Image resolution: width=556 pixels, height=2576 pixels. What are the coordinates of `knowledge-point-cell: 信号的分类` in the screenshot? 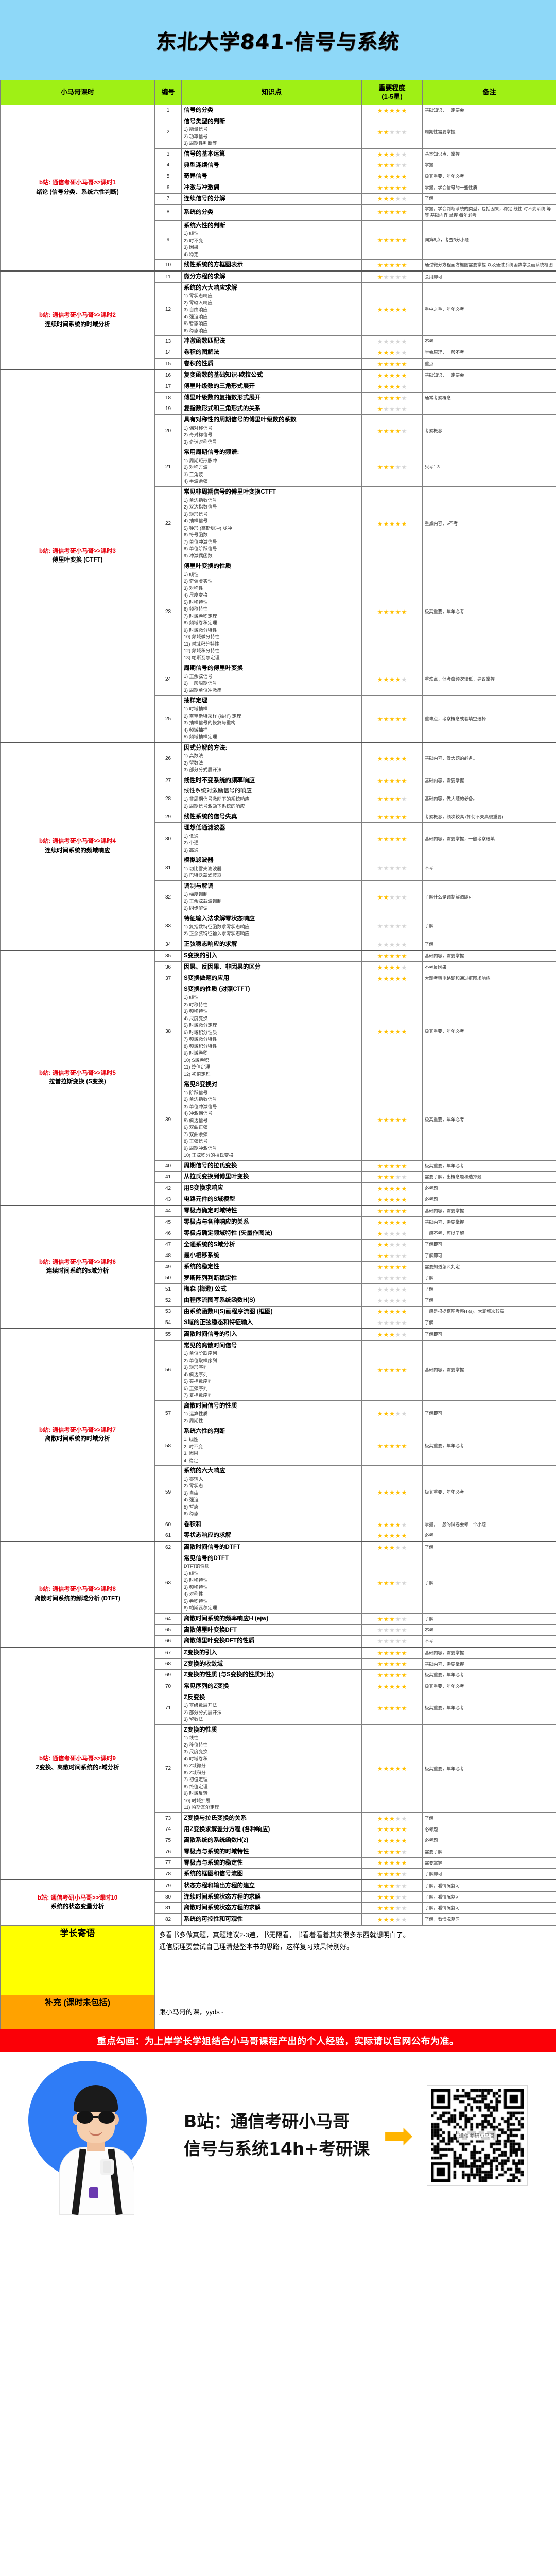 It's located at (271, 111).